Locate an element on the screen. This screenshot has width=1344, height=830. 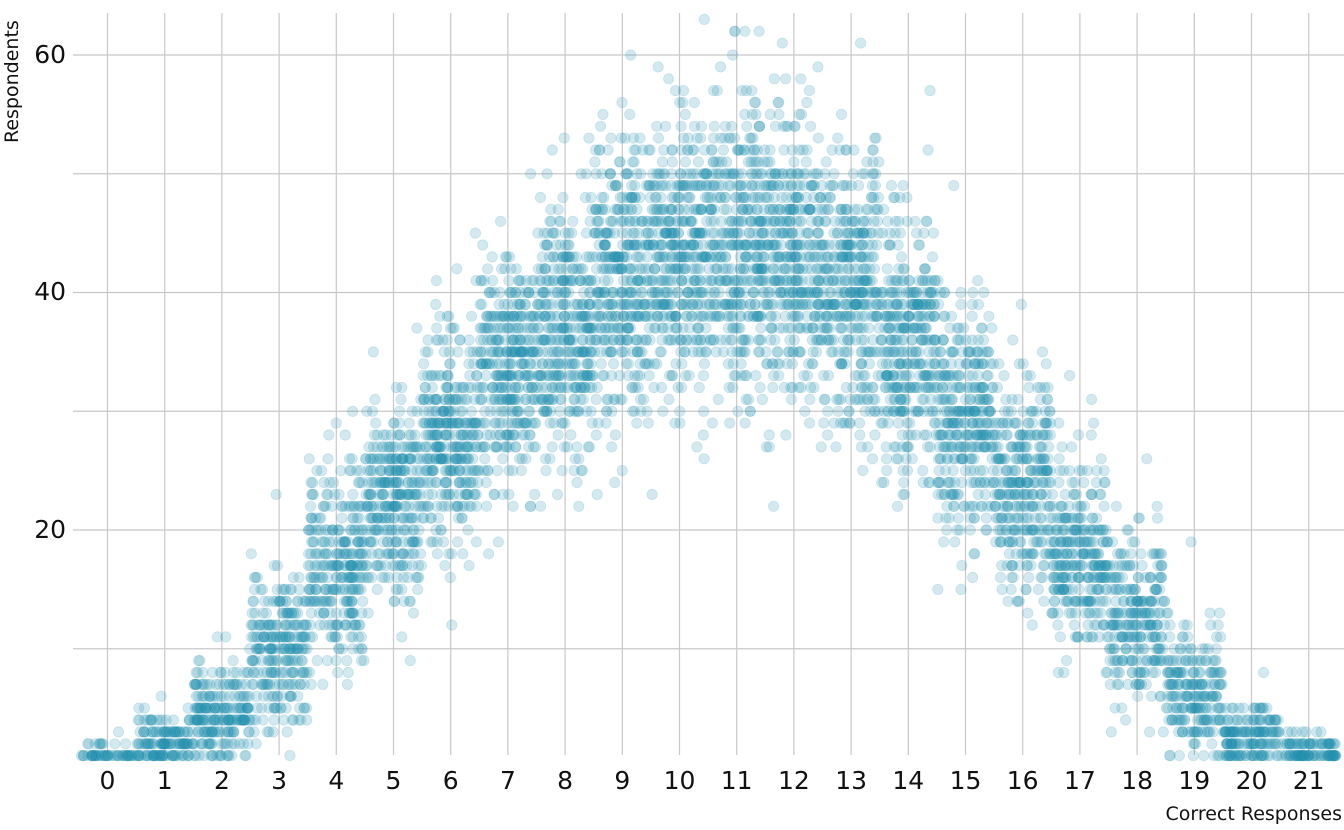
x-tick-label: 0 is located at coordinates (107, 780).